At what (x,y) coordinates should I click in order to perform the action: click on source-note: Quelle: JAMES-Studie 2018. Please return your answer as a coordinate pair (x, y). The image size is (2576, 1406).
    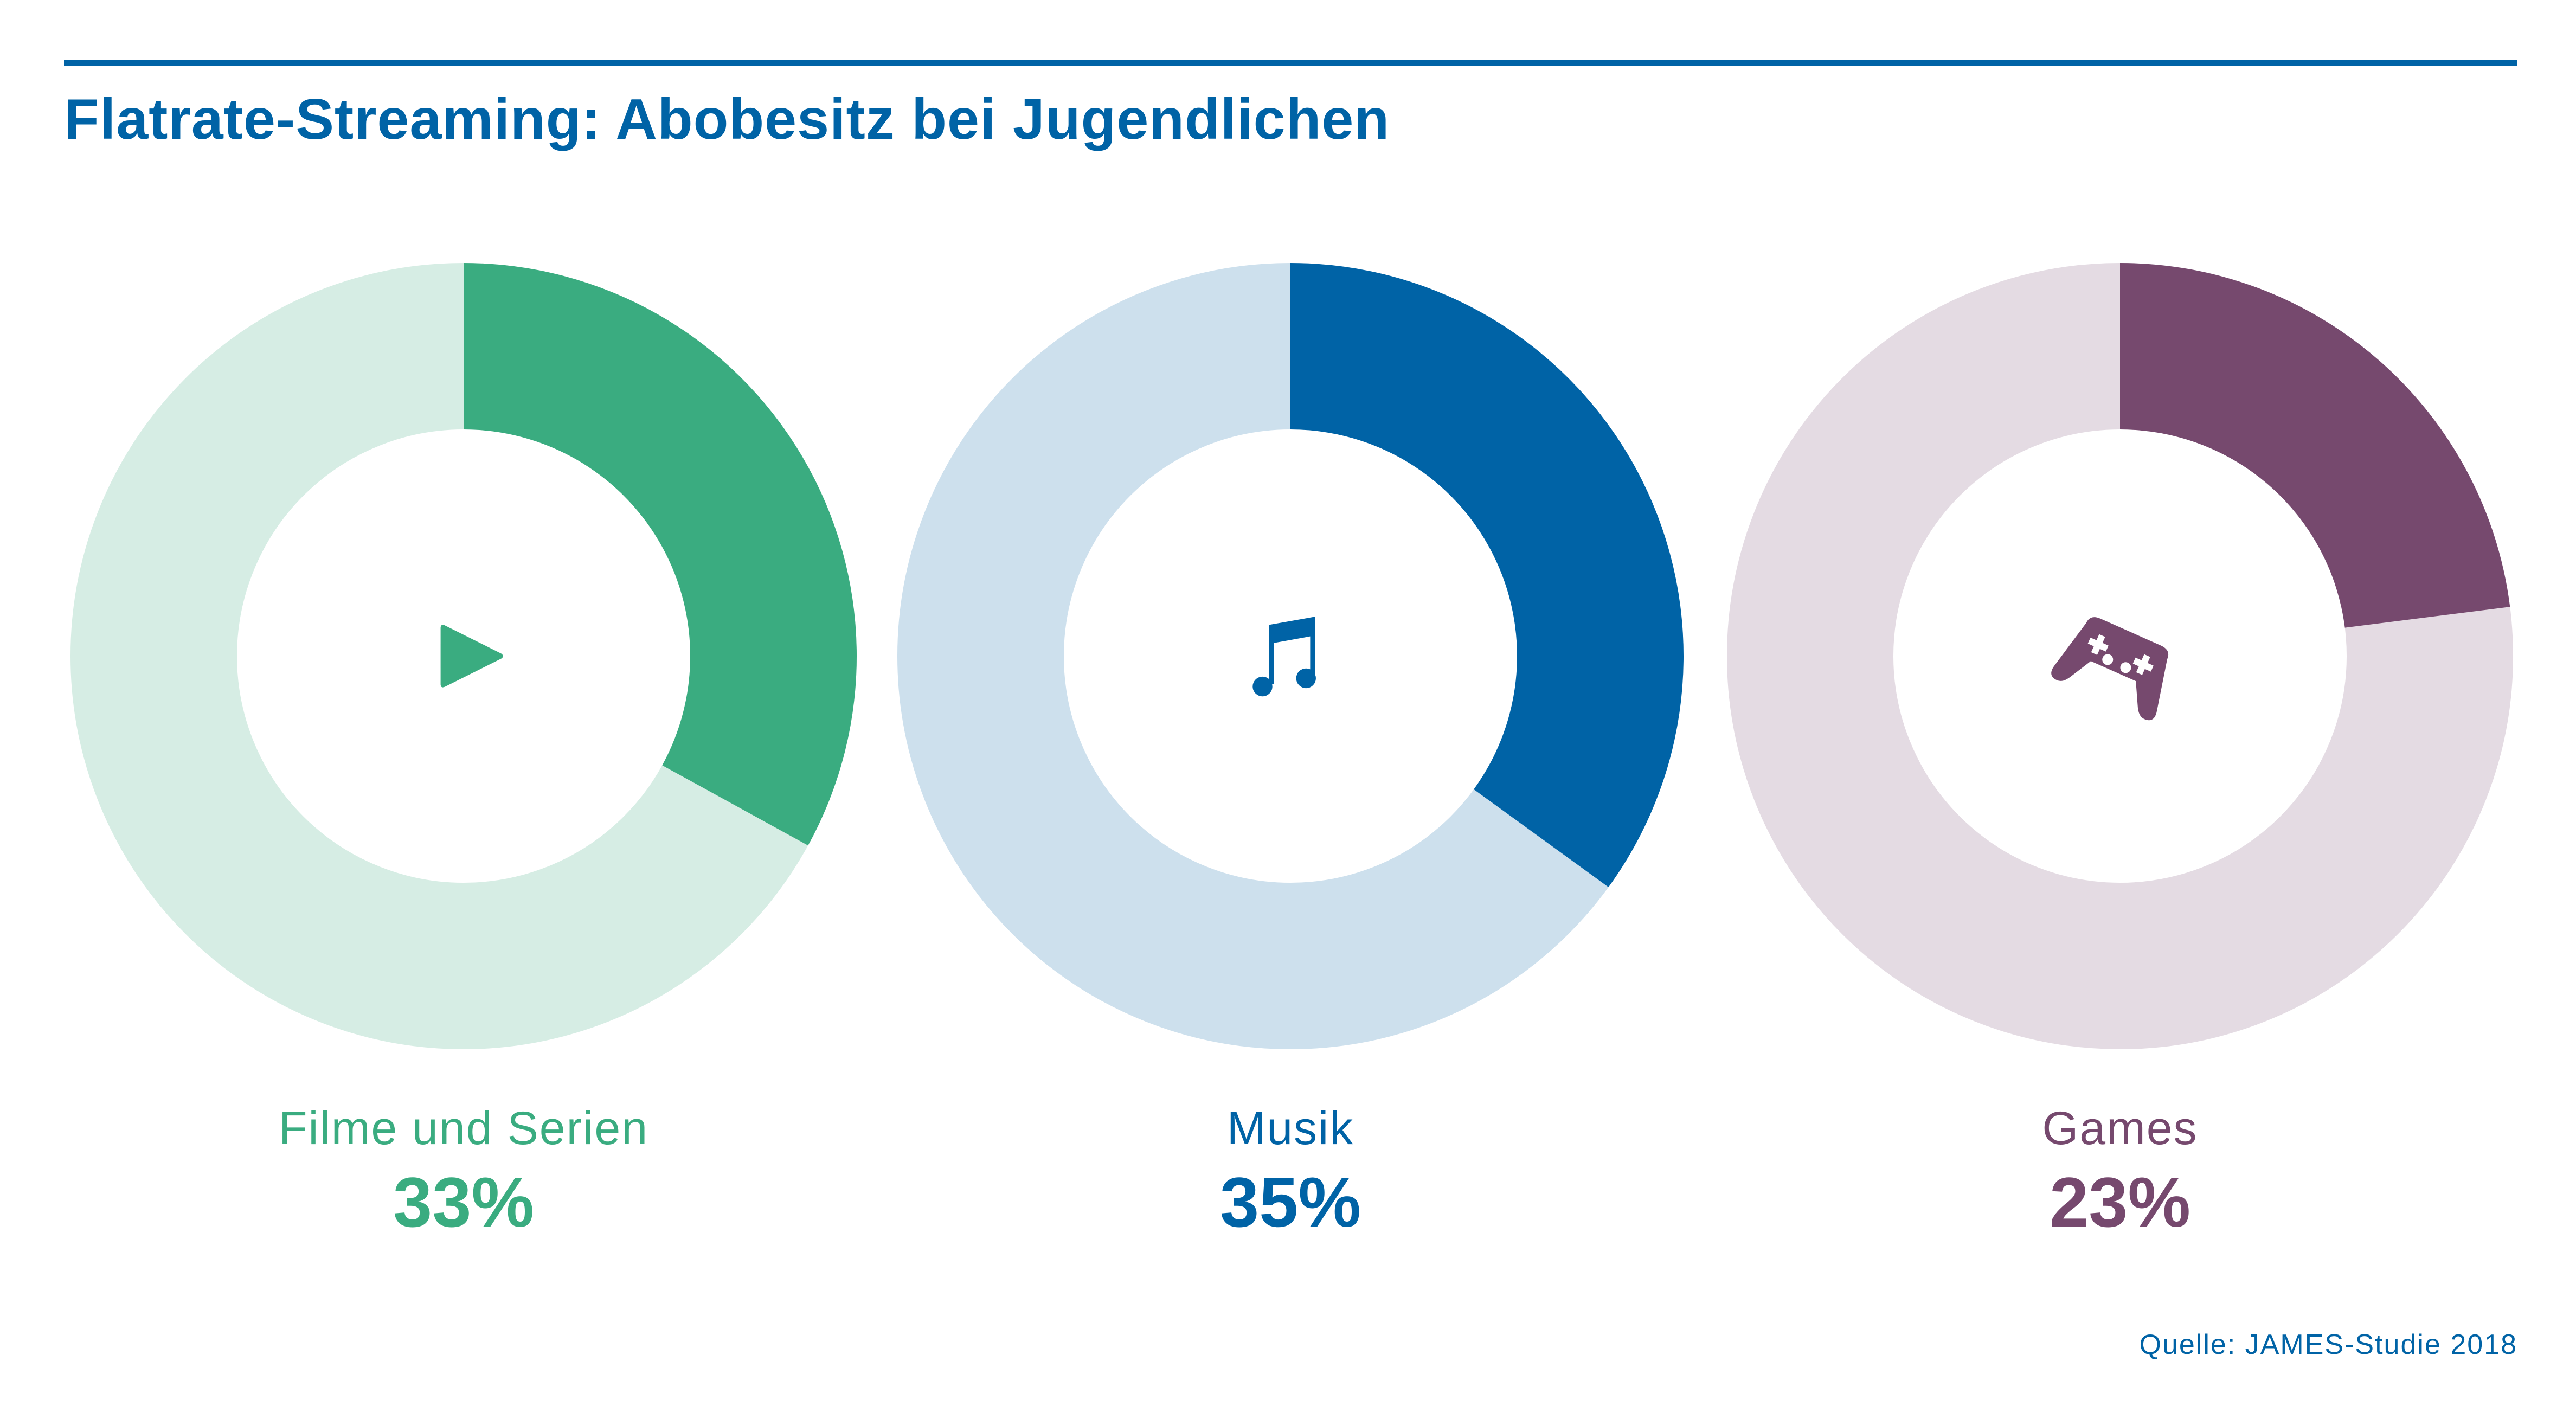
    Looking at the image, I should click on (2328, 1344).